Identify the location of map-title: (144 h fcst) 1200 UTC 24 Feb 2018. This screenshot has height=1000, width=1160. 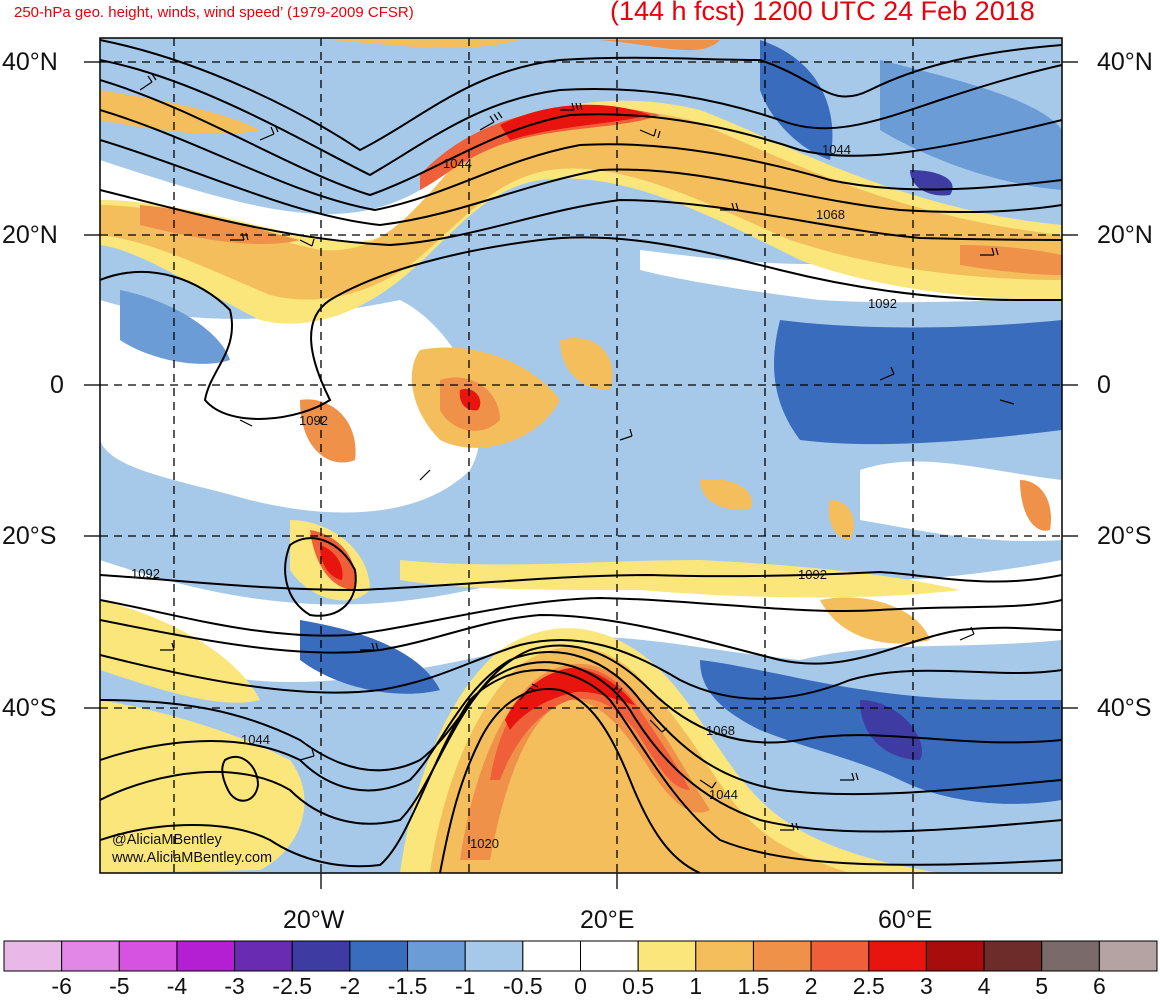
(822, 13).